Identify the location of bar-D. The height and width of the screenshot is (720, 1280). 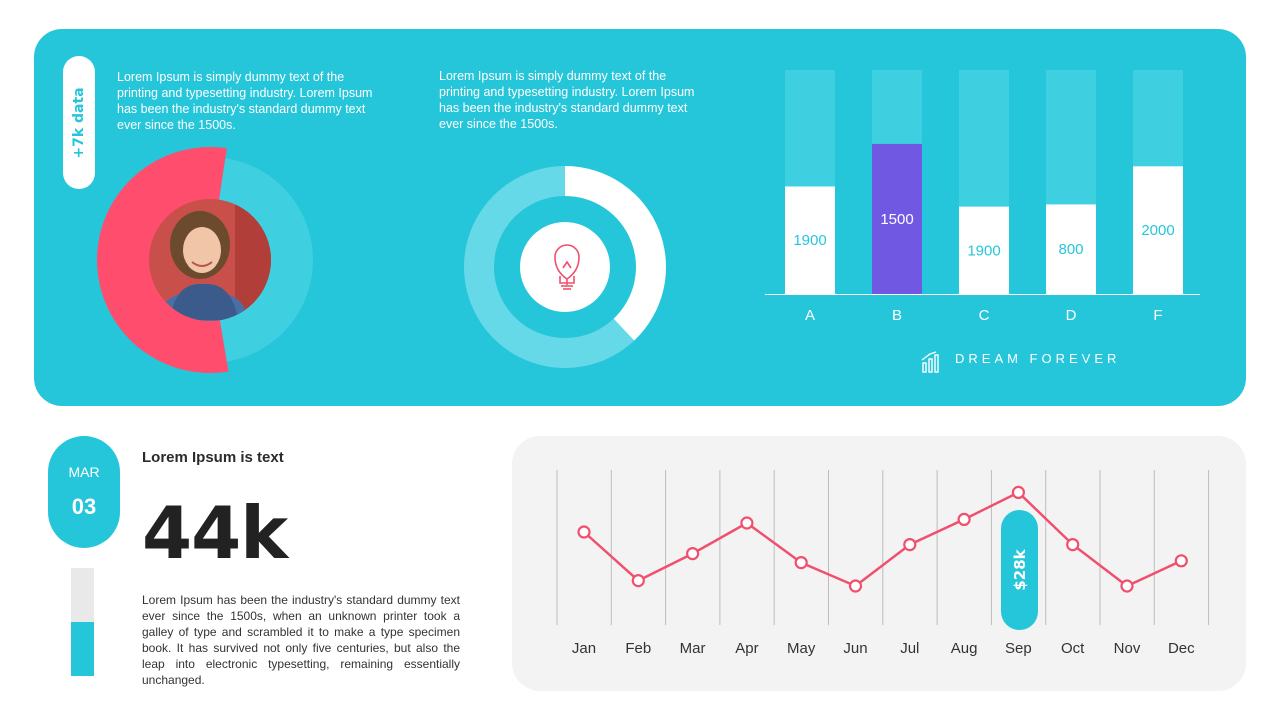
(1071, 249).